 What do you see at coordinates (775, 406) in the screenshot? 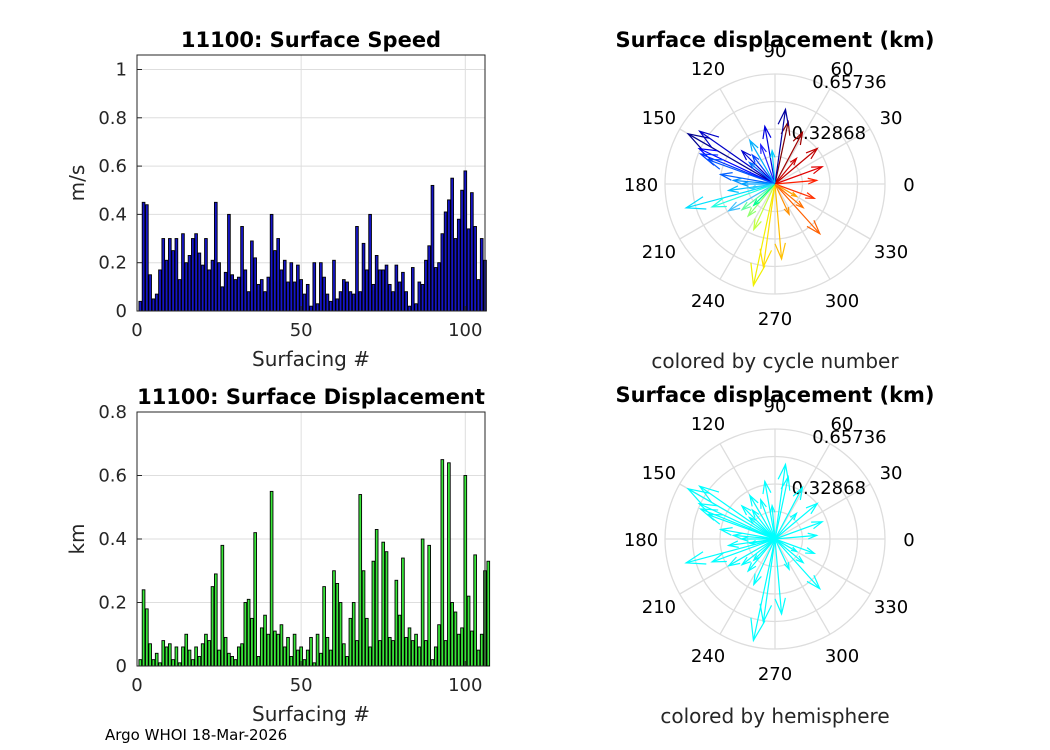
I see `angle-label: 90` at bounding box center [775, 406].